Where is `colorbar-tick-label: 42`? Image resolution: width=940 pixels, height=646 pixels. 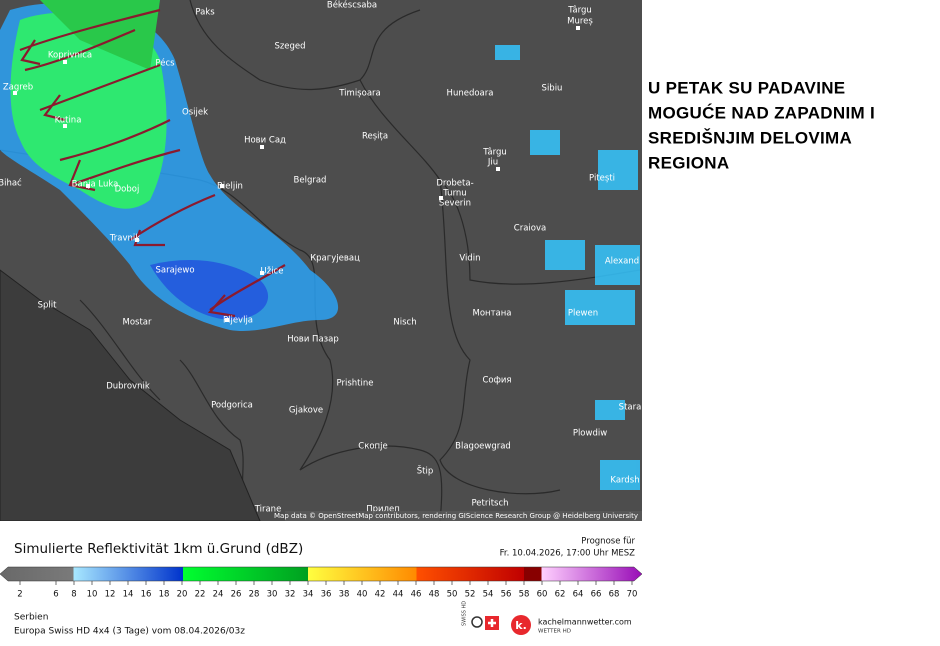
colorbar-tick-label: 42 is located at coordinates (380, 595).